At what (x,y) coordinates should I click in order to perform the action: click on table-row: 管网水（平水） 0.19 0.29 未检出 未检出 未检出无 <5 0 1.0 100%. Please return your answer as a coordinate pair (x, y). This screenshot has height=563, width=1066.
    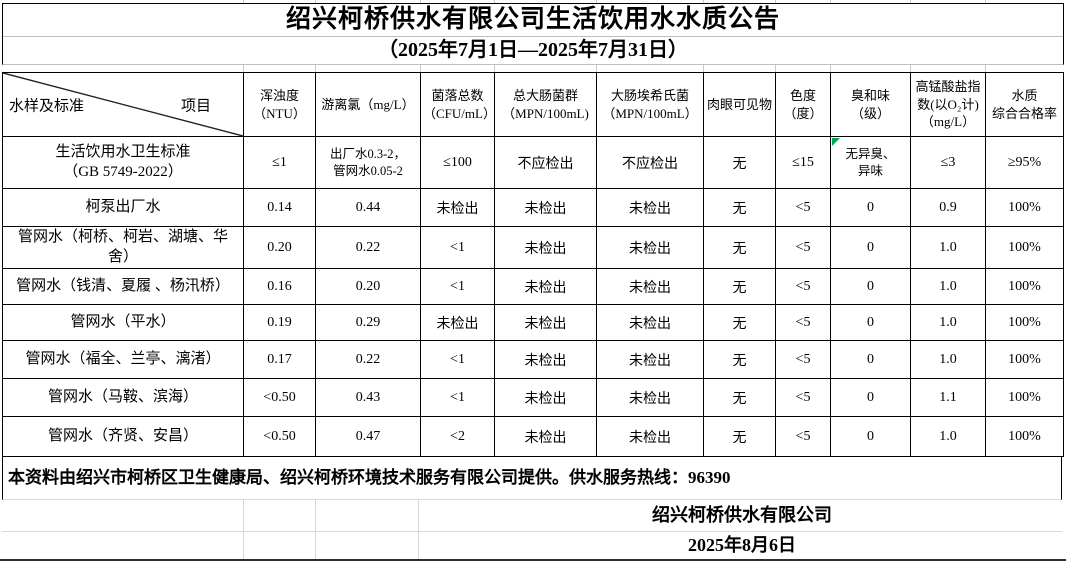
    Looking at the image, I should click on (533, 322).